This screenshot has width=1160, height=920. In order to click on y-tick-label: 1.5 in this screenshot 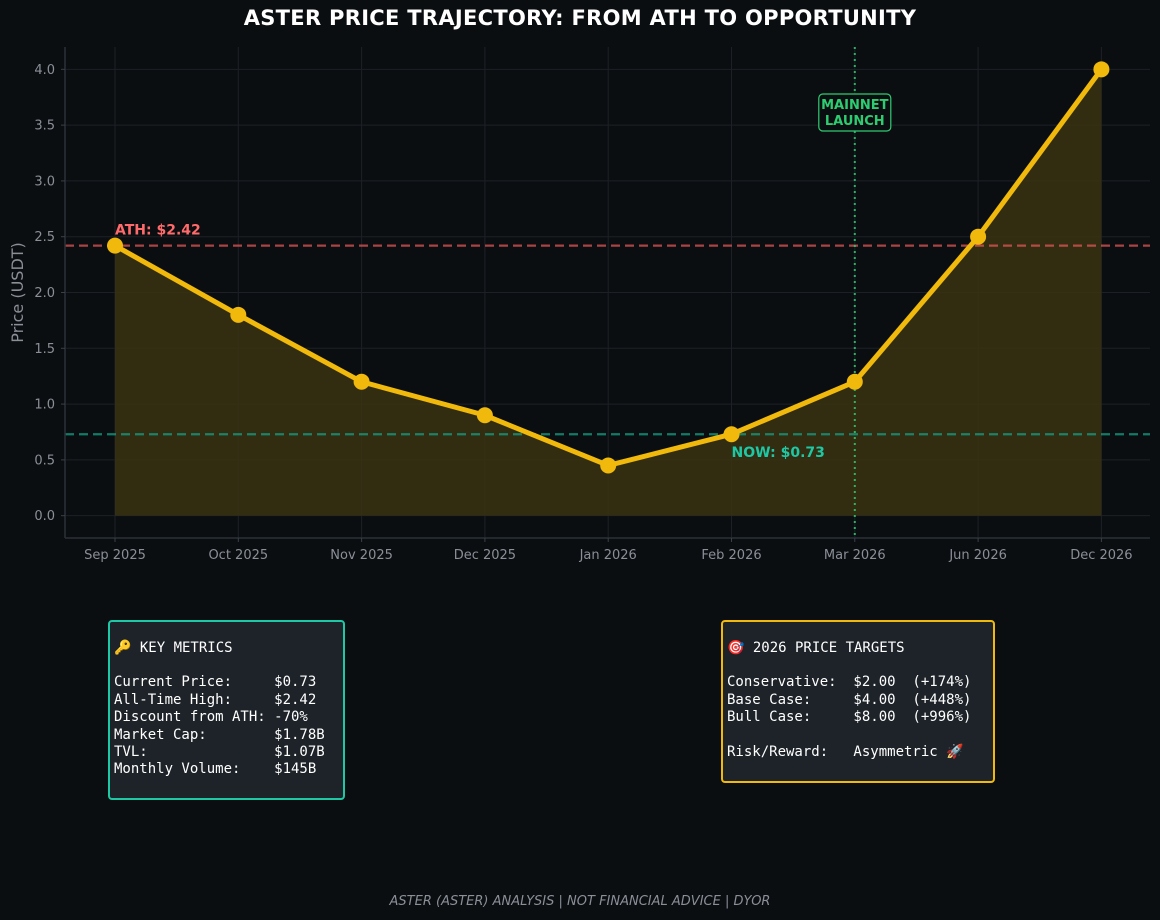, I will do `click(44, 349)`.